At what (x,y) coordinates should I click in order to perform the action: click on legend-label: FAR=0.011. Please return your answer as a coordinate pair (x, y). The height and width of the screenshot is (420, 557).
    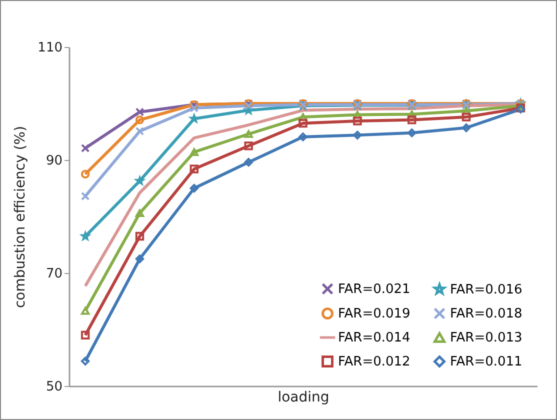
    Looking at the image, I should click on (486, 362).